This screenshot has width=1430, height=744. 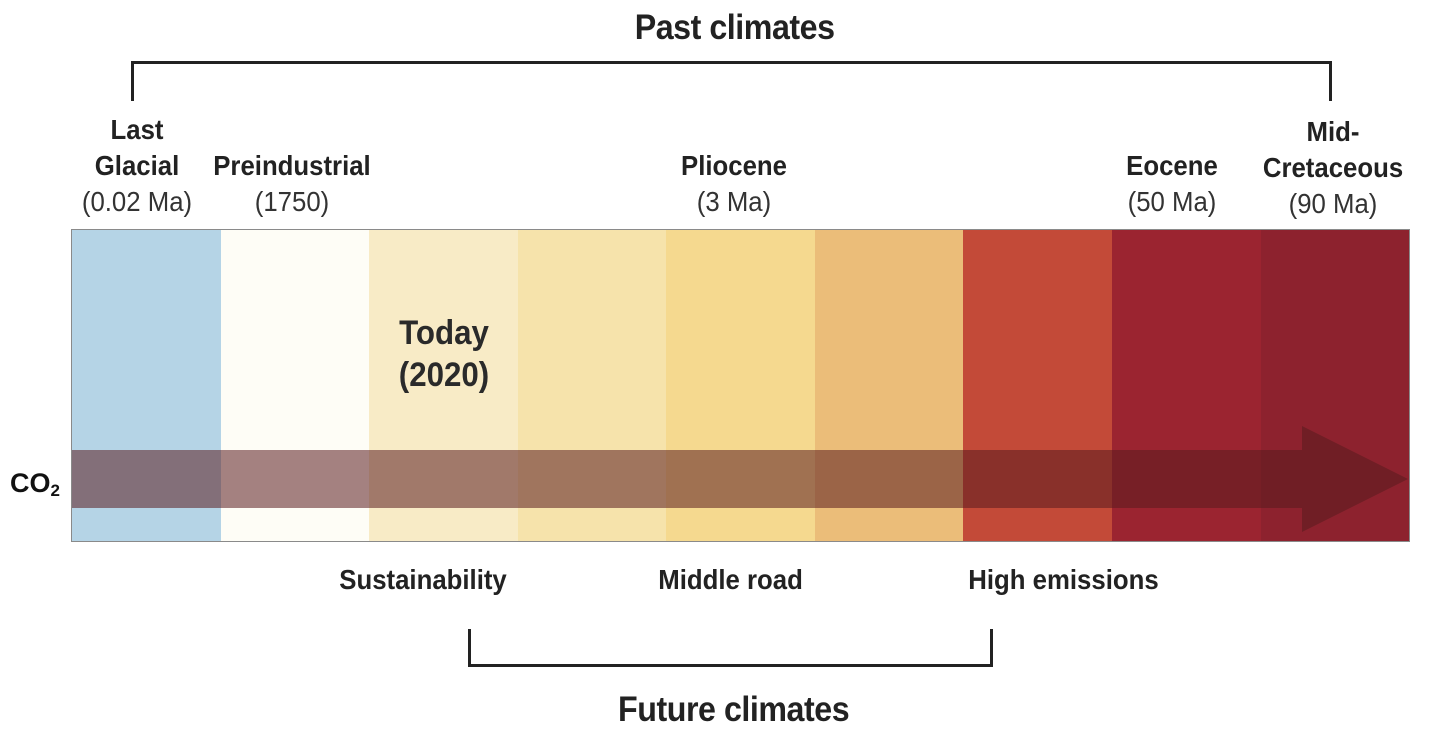 I want to click on period-name: Eocene, so click(x=1172, y=165).